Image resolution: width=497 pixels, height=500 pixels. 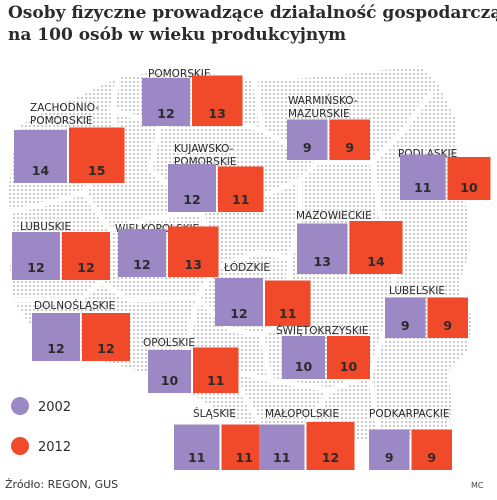 I want to click on region-label-line: LUBUSKIE, so click(x=45, y=227).